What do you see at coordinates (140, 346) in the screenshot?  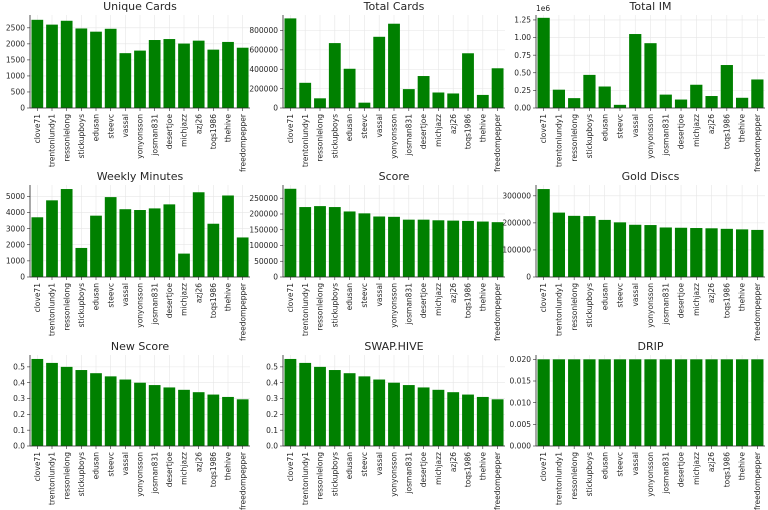 I see `chart-title: New Score` at bounding box center [140, 346].